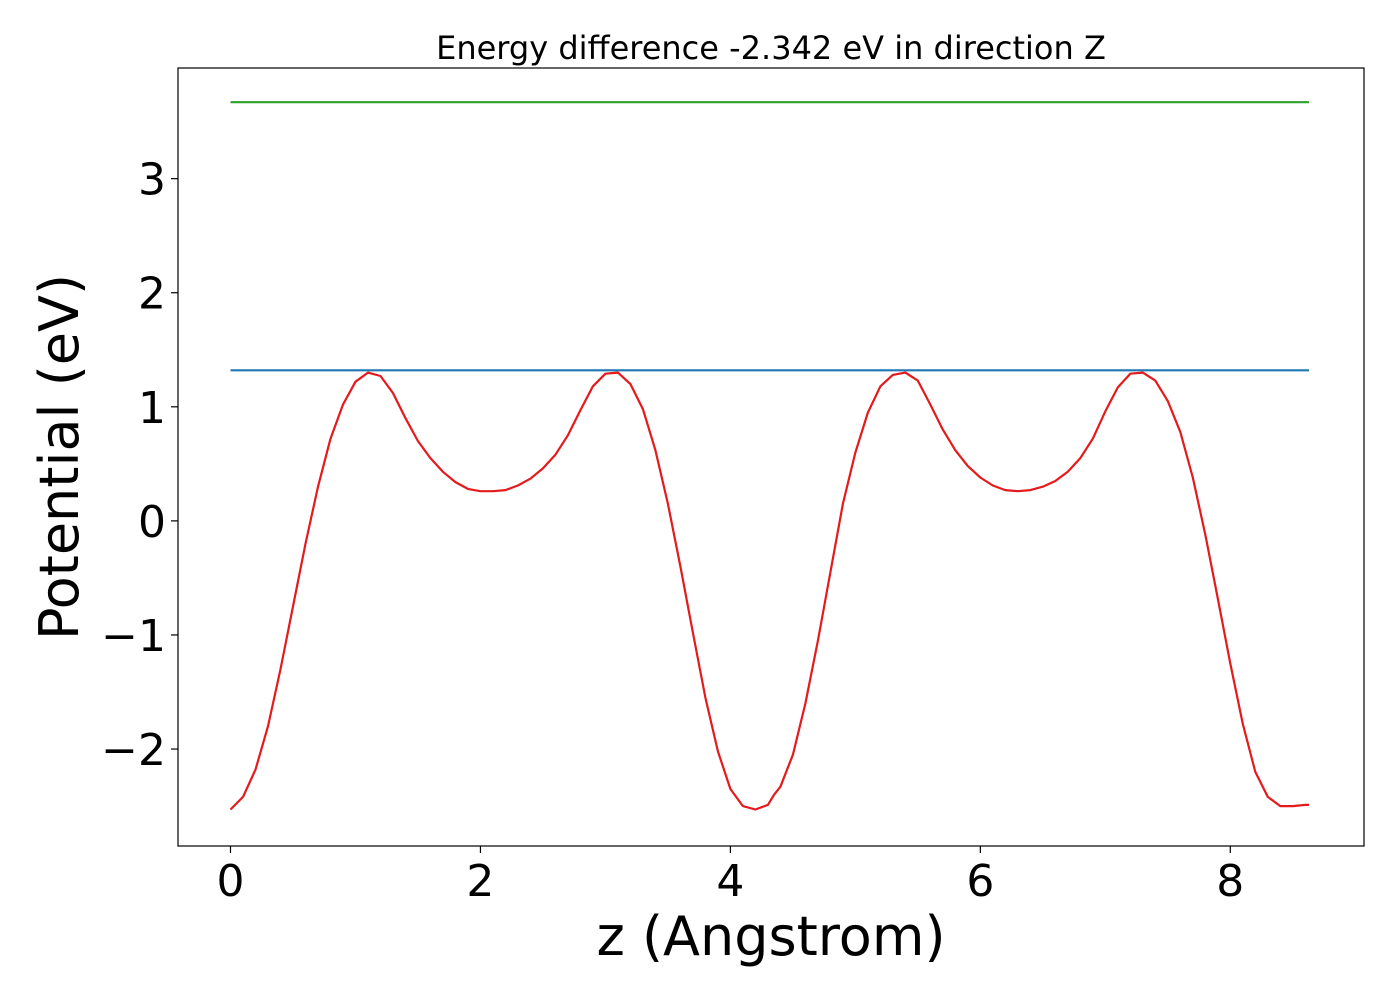 The width and height of the screenshot is (1400, 1000). I want to click on x-ticks: 0 2 4 6 8, so click(730, 876).